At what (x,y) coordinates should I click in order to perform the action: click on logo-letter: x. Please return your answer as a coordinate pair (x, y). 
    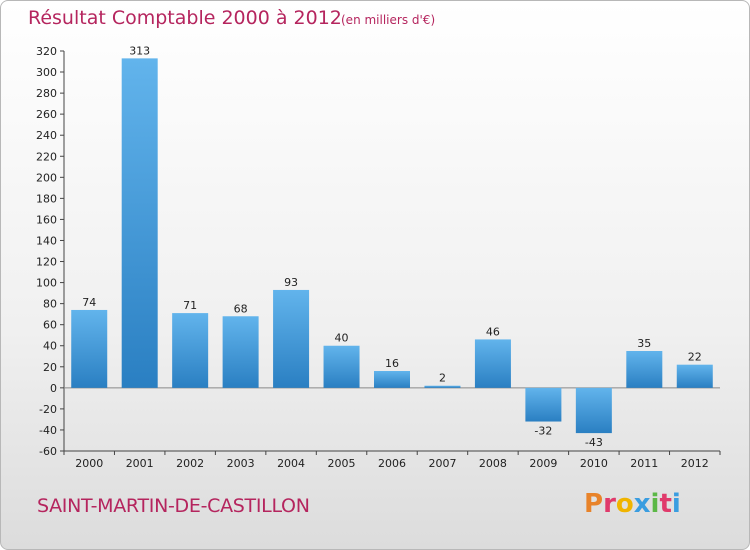
    Looking at the image, I should click on (642, 504).